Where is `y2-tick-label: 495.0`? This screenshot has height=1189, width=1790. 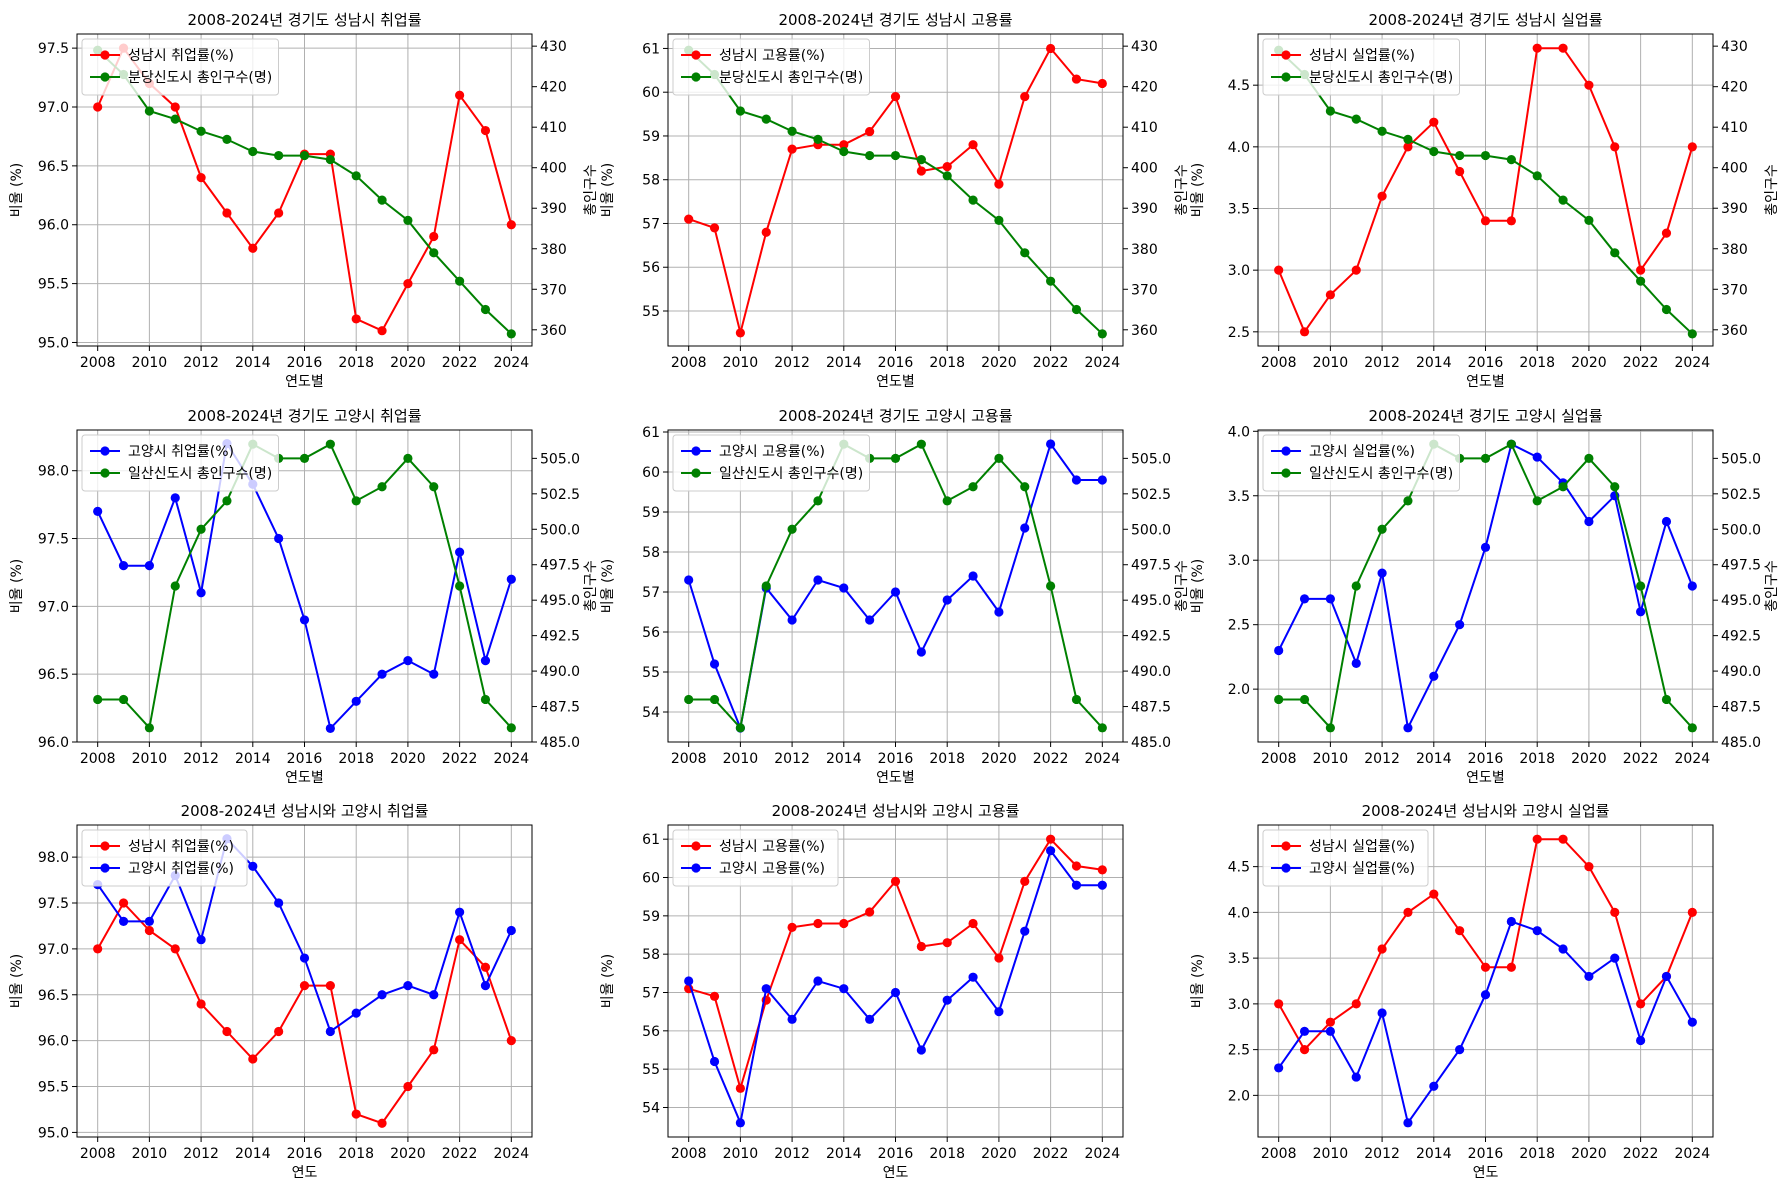
y2-tick-label: 495.0 is located at coordinates (1151, 601).